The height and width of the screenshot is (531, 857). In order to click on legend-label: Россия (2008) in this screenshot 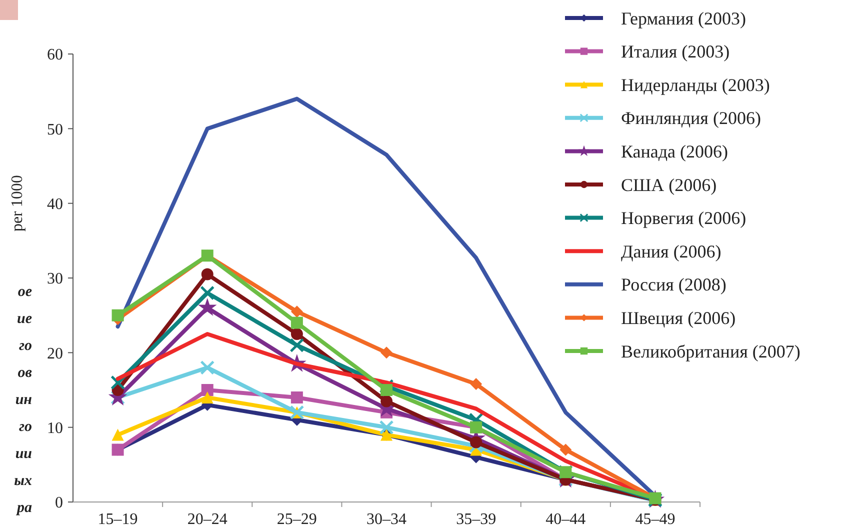, I will do `click(673, 284)`.